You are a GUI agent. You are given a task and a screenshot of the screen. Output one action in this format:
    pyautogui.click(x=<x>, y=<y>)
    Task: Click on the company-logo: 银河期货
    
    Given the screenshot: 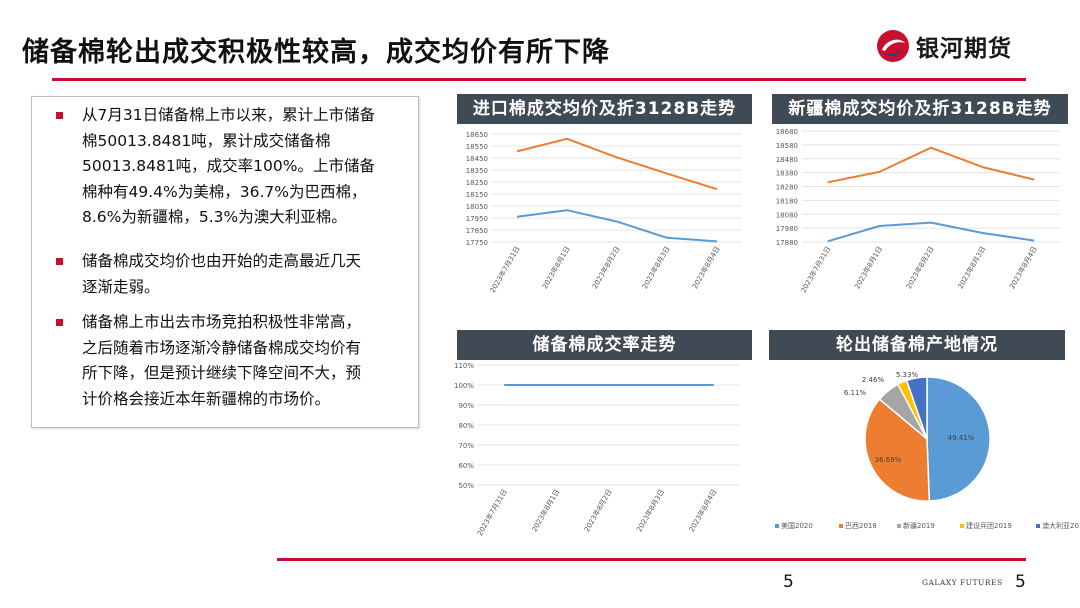 What is the action you would take?
    pyautogui.click(x=944, y=46)
    